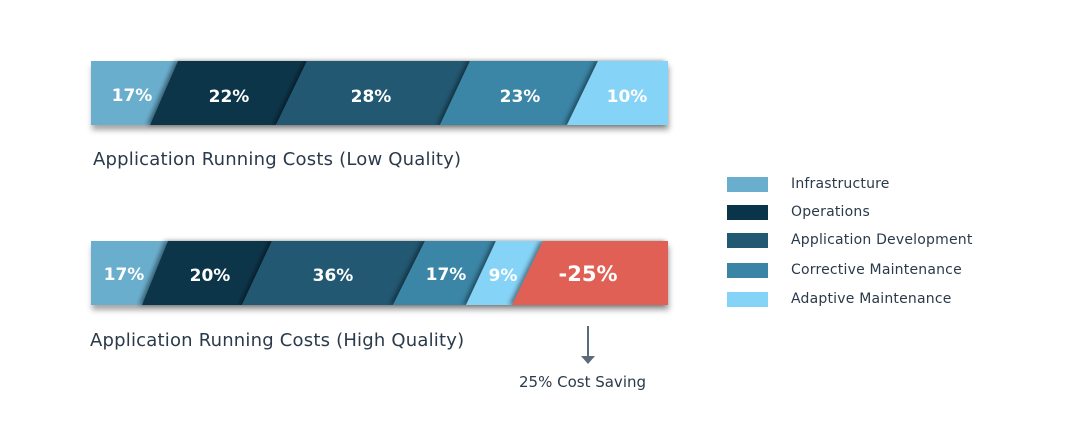 Image resolution: width=1071 pixels, height=439 pixels. I want to click on legend-item-operations: Operations, so click(798, 212).